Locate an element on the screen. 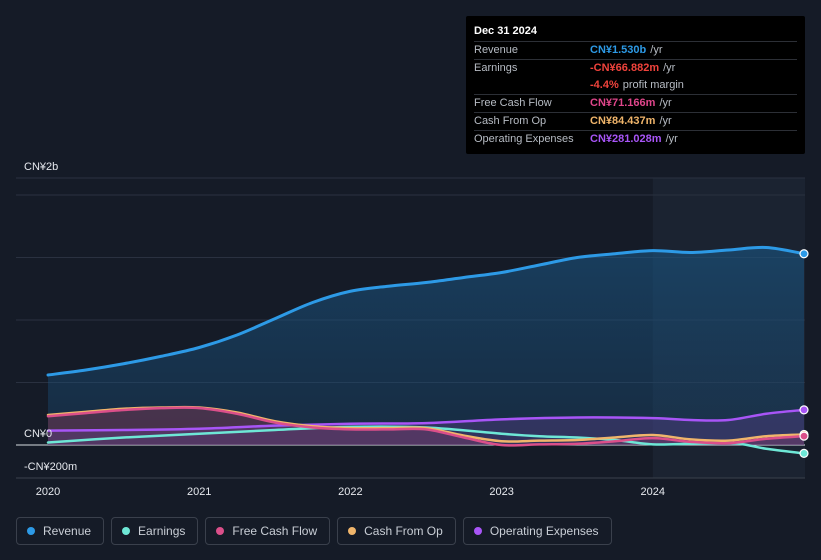  tooltip-row-operating-expenses: Operating Expenses CN¥281.028m /yr is located at coordinates (635, 139).